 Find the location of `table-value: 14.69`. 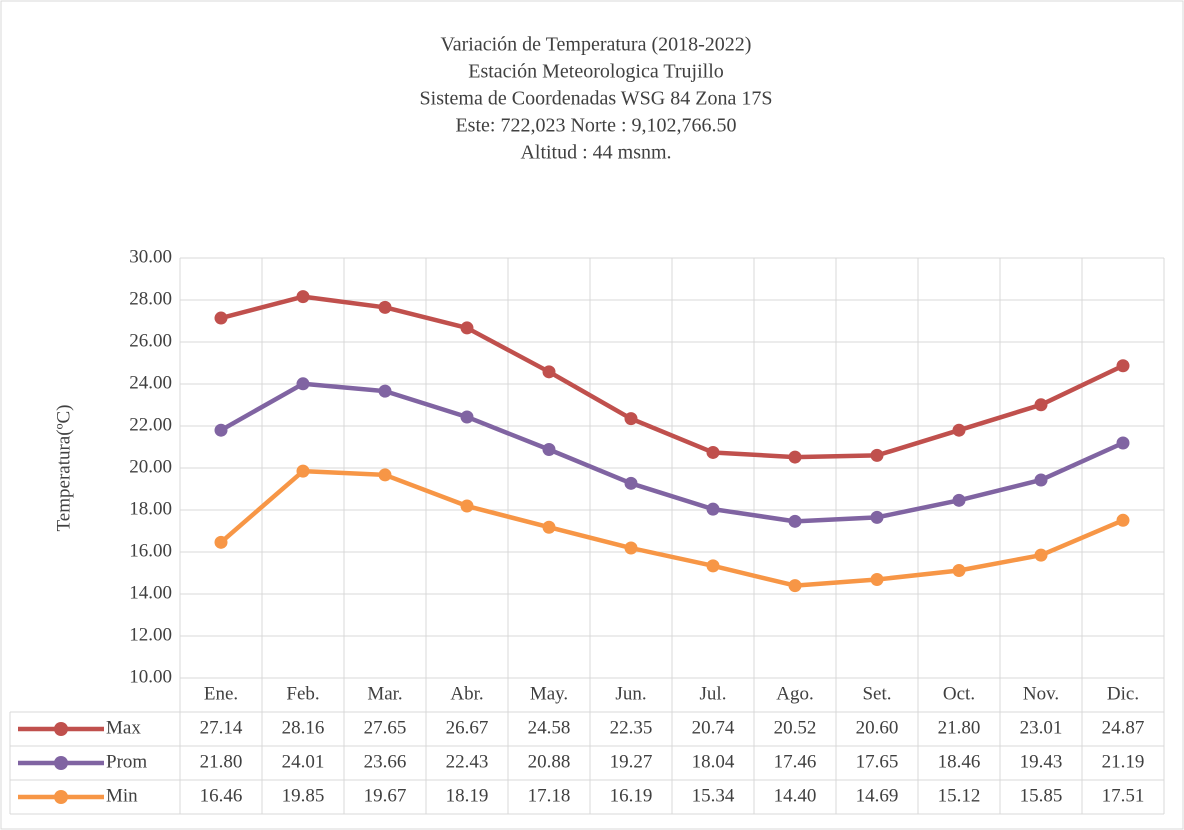

table-value: 14.69 is located at coordinates (877, 795).